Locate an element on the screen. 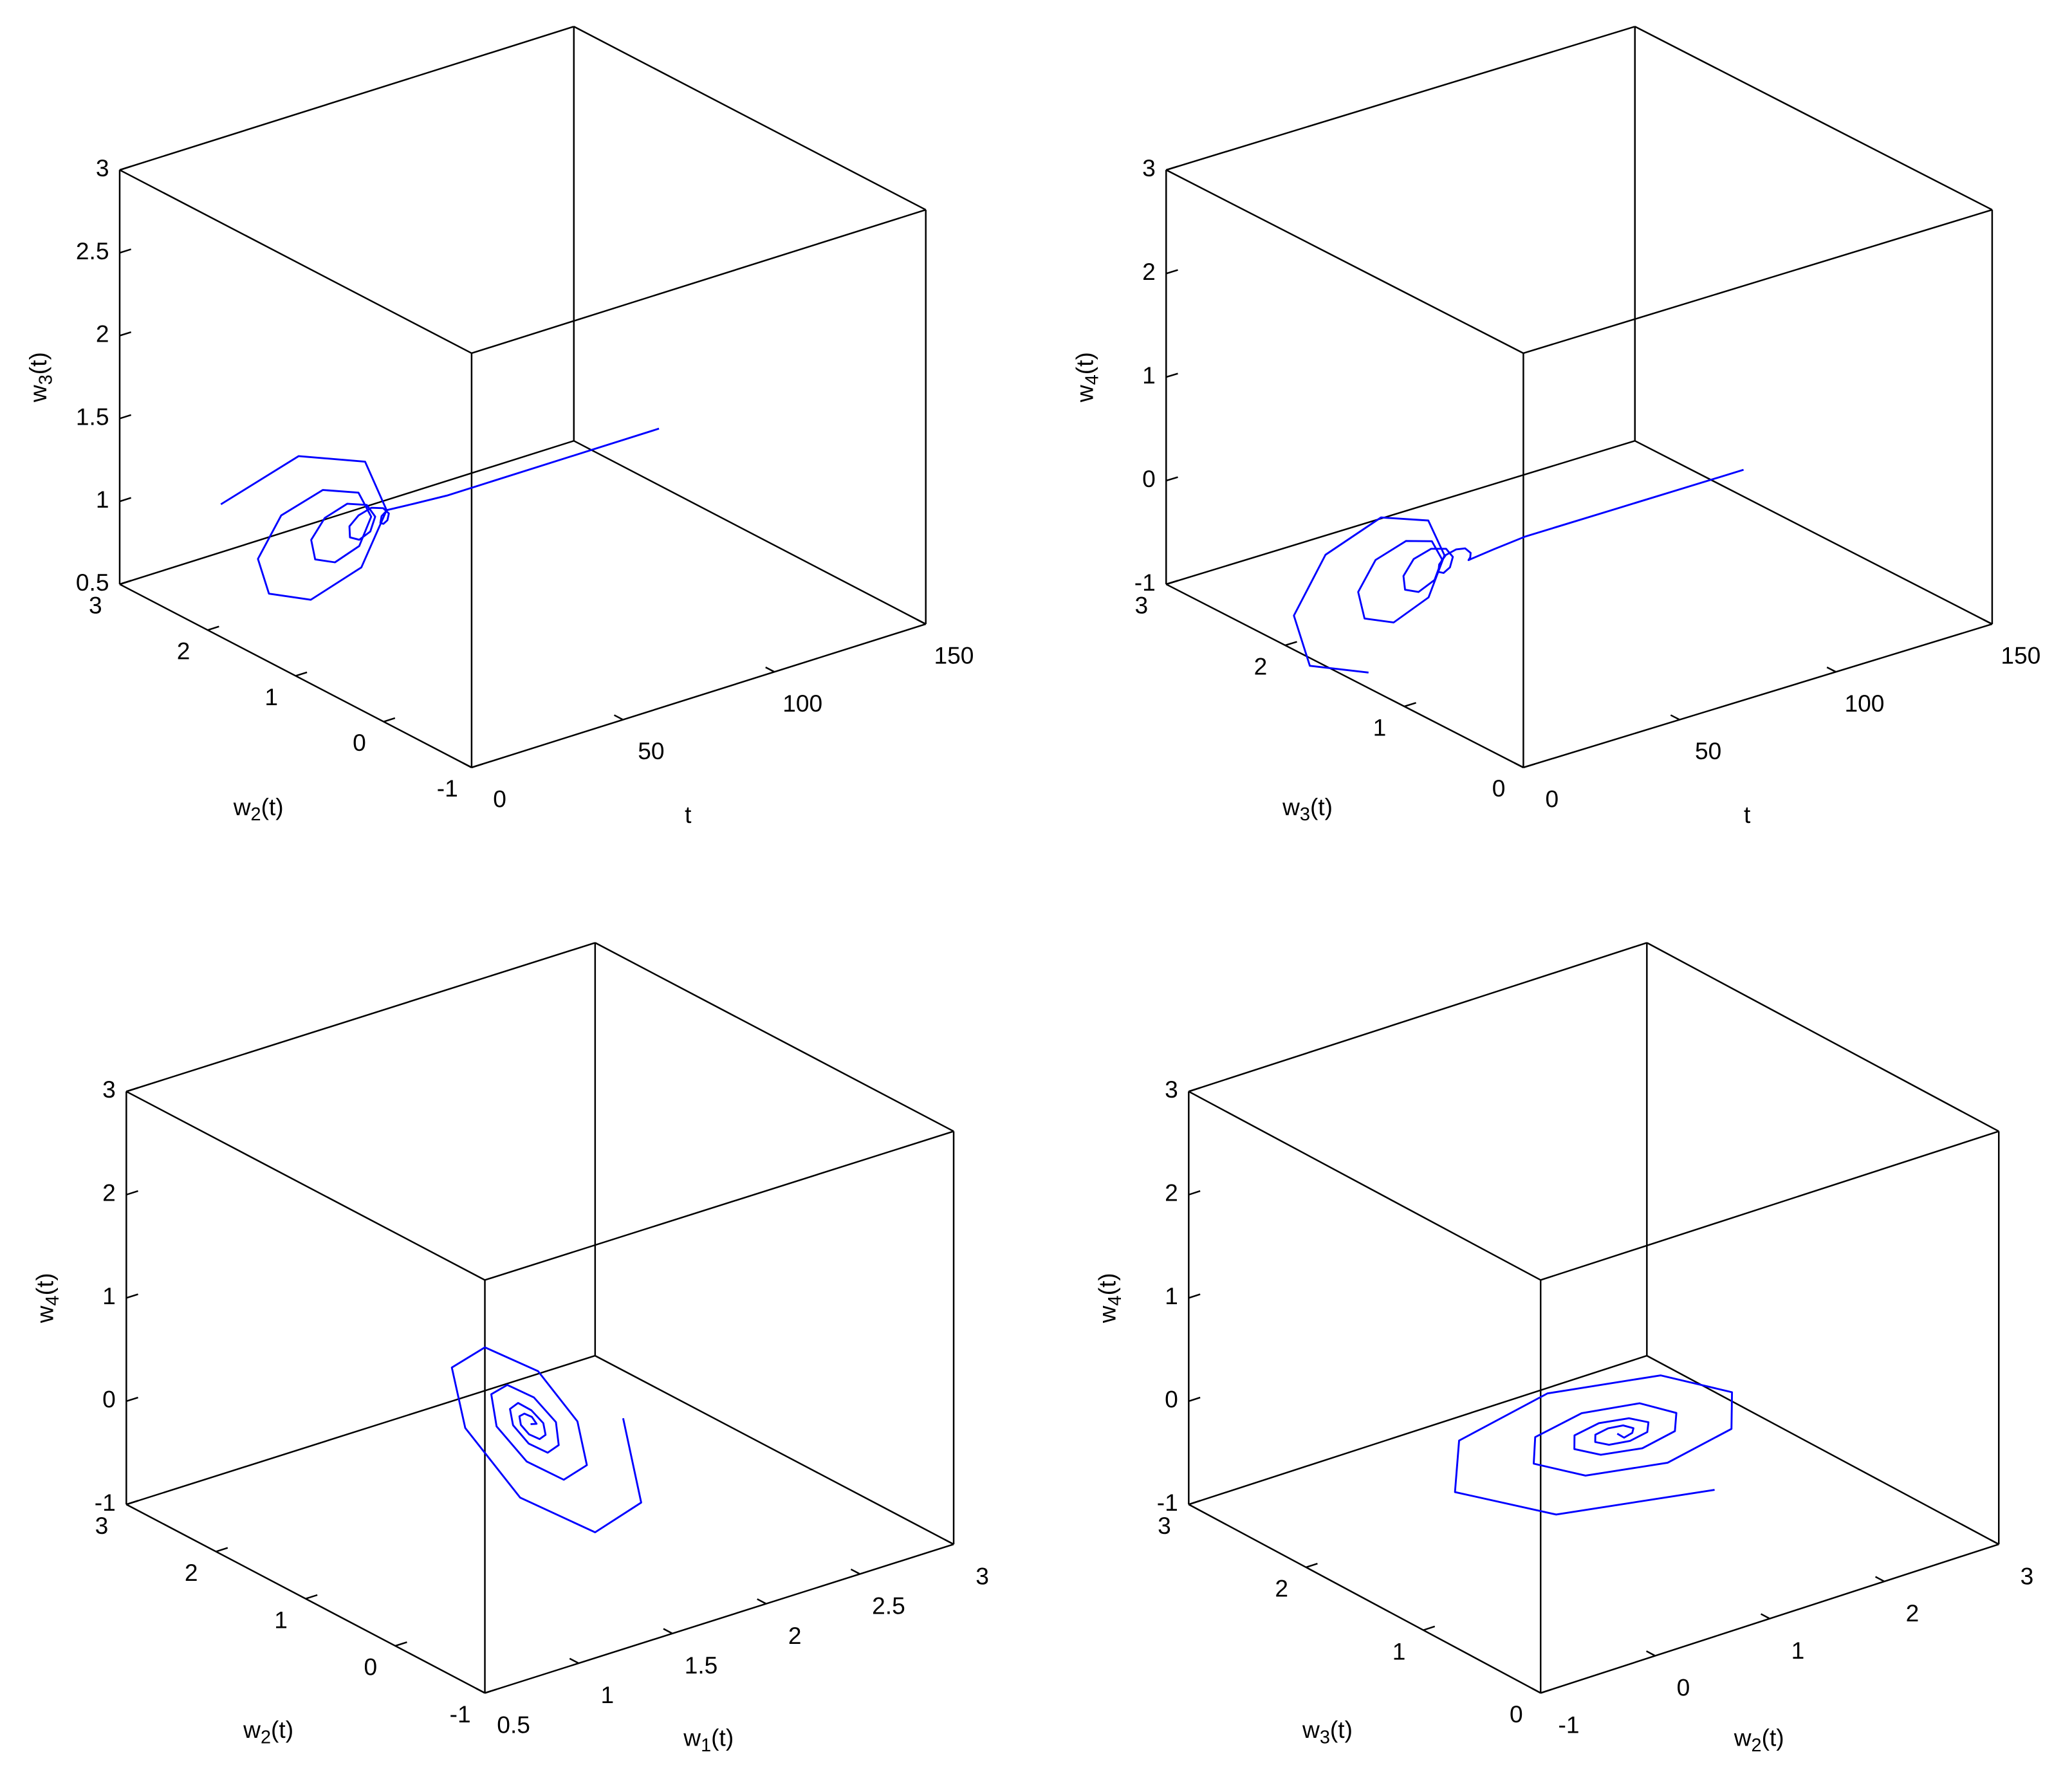  z-tick-label: 1.5 is located at coordinates (92, 417).